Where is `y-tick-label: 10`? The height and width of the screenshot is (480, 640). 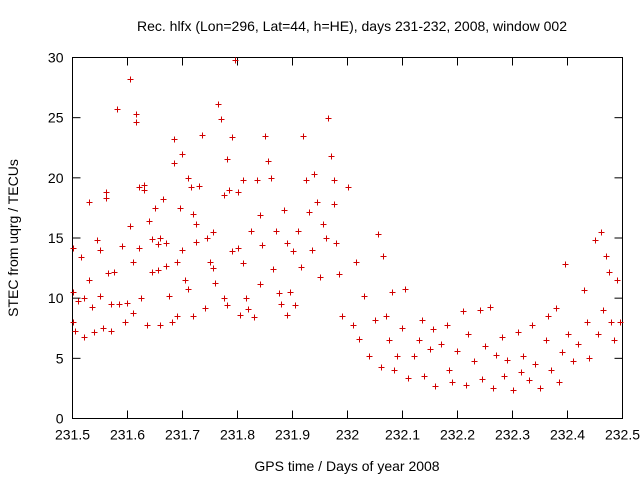
y-tick-label: 10 is located at coordinates (56, 298).